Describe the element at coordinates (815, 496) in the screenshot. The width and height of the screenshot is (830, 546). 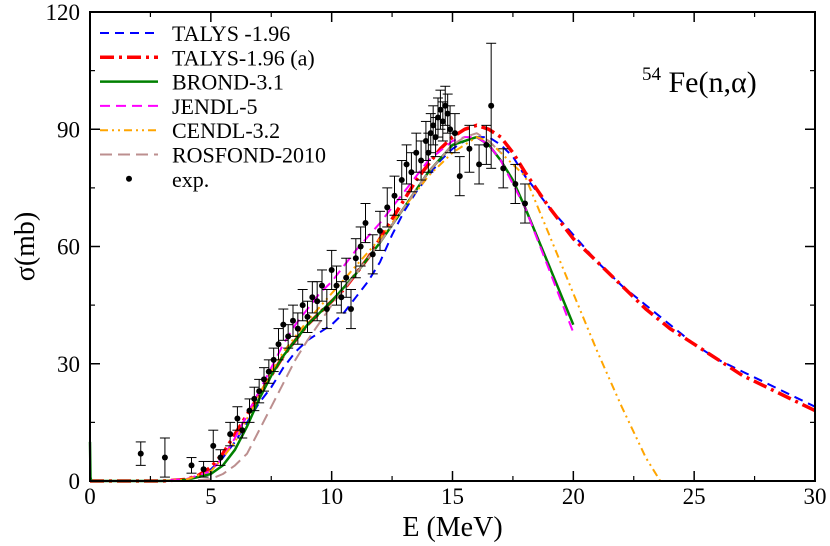
I see `x-tick-label: 30` at that location.